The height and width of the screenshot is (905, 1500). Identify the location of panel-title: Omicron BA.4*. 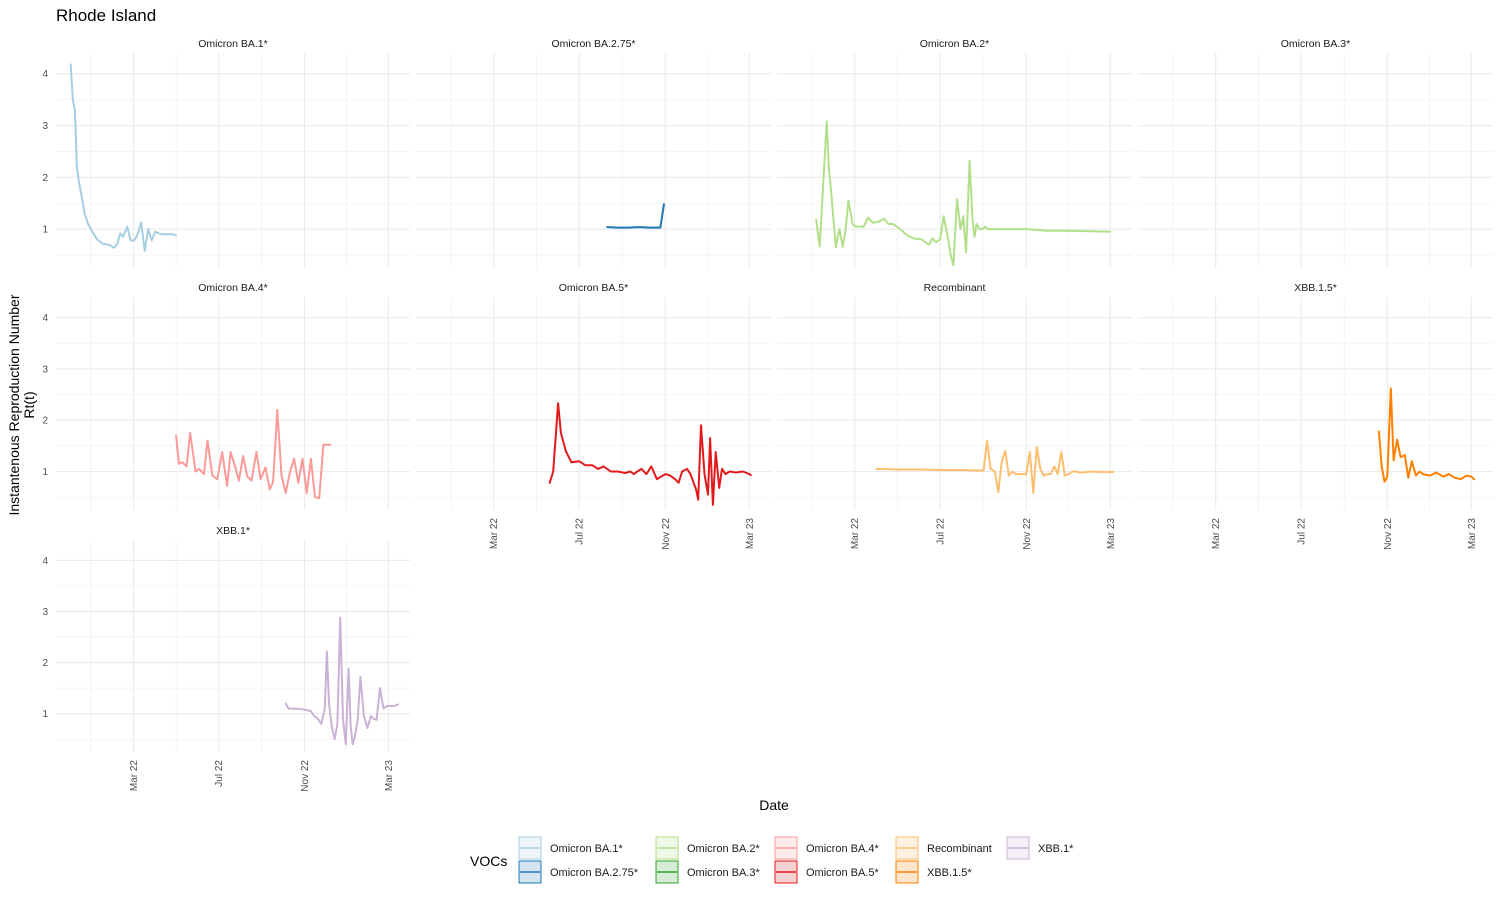
(232, 288).